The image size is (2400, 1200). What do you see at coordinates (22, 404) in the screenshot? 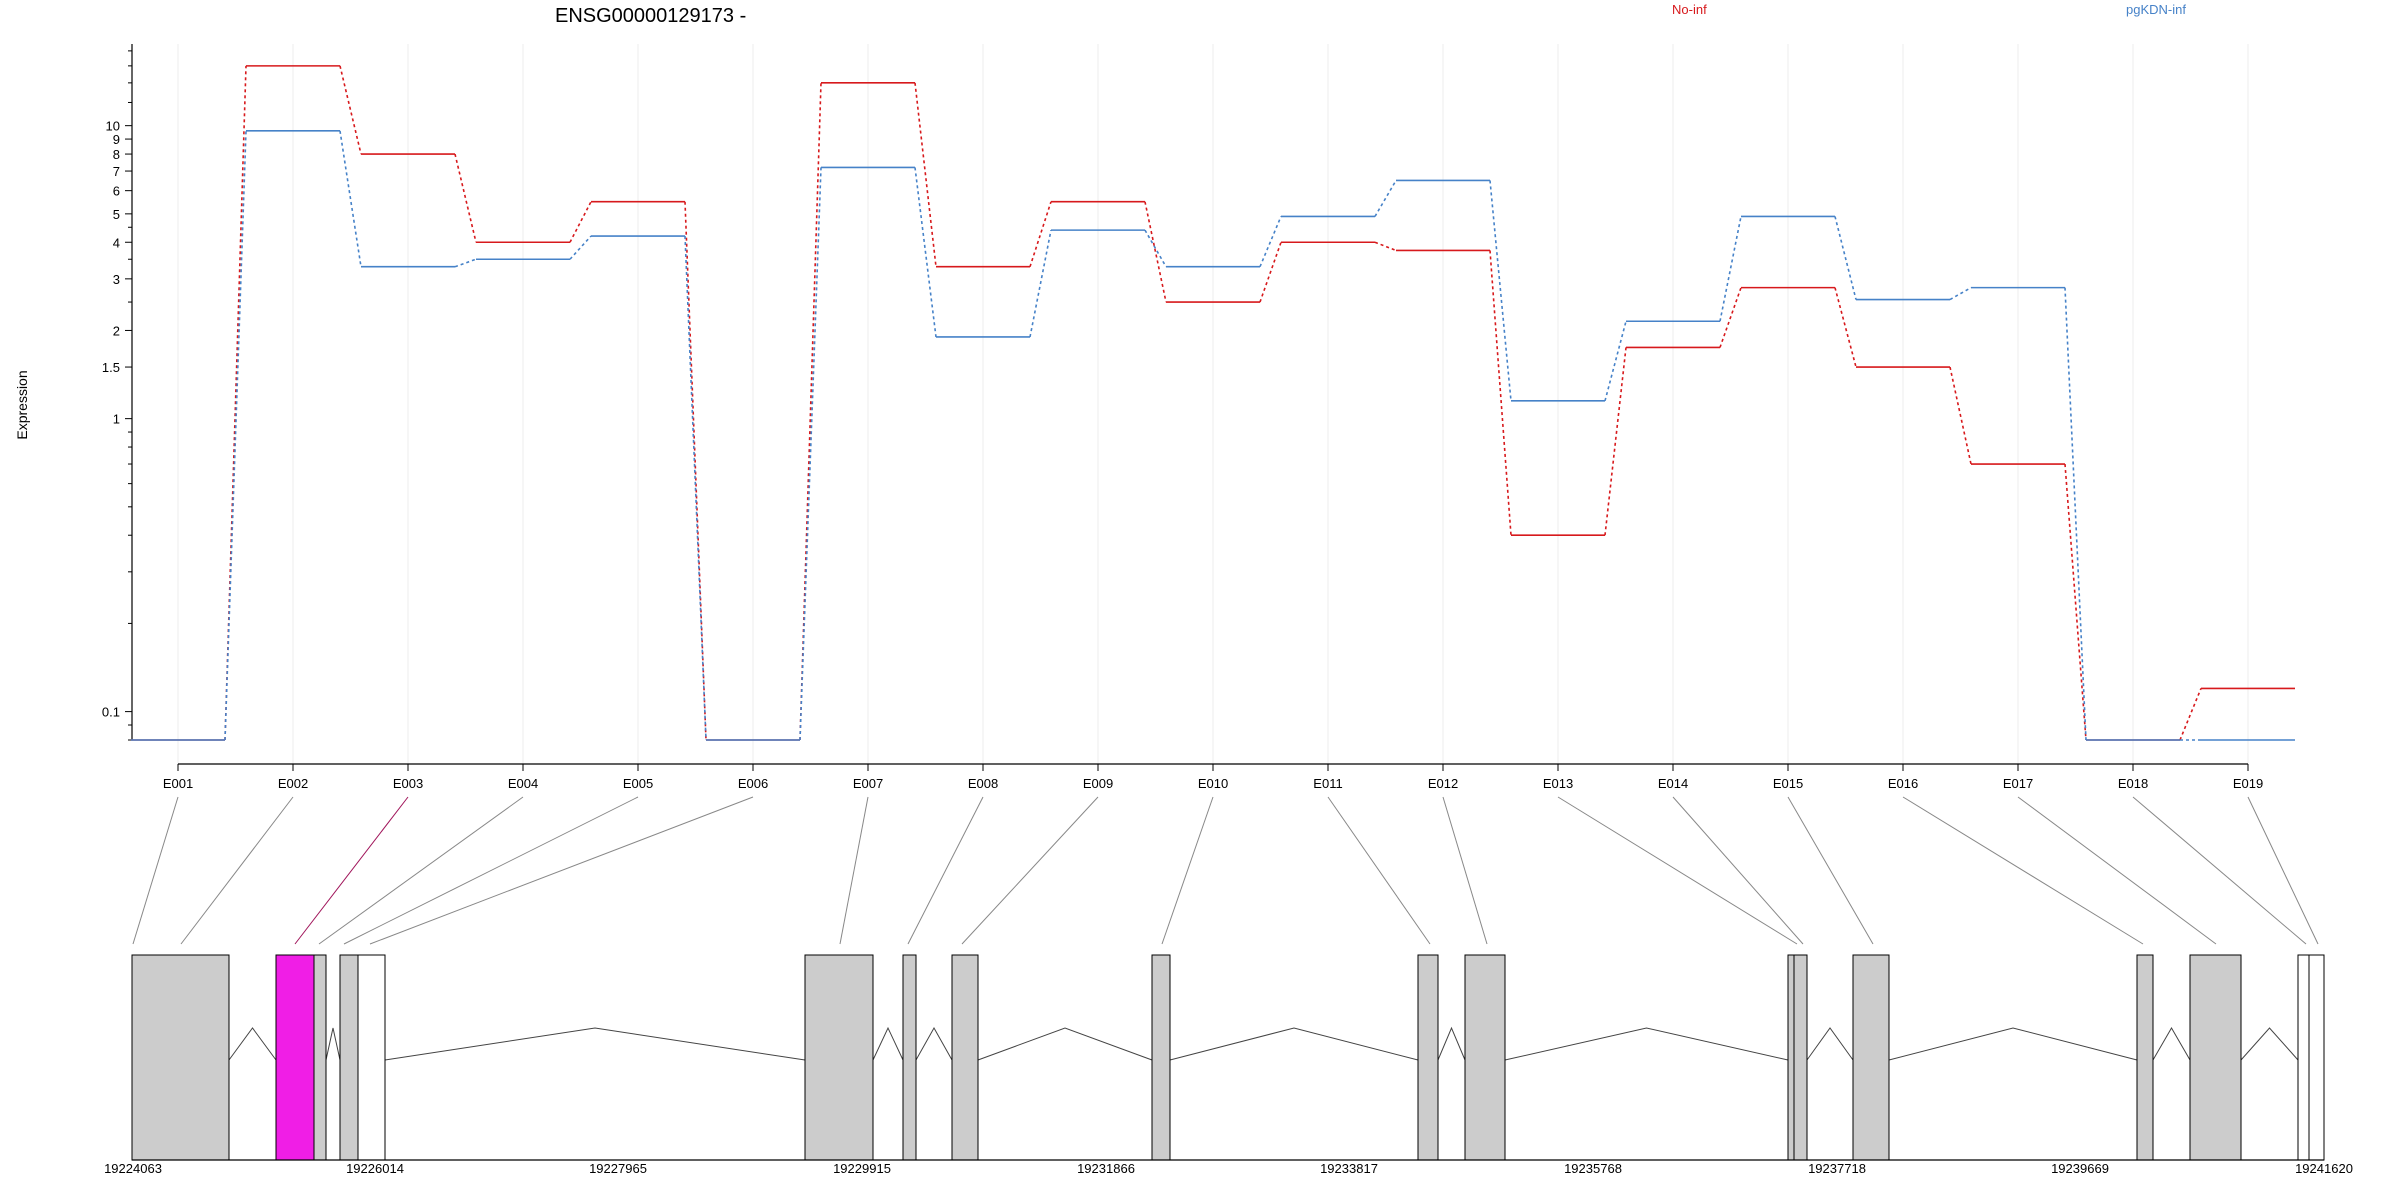
I see `y-axis-label: Expression` at bounding box center [22, 404].